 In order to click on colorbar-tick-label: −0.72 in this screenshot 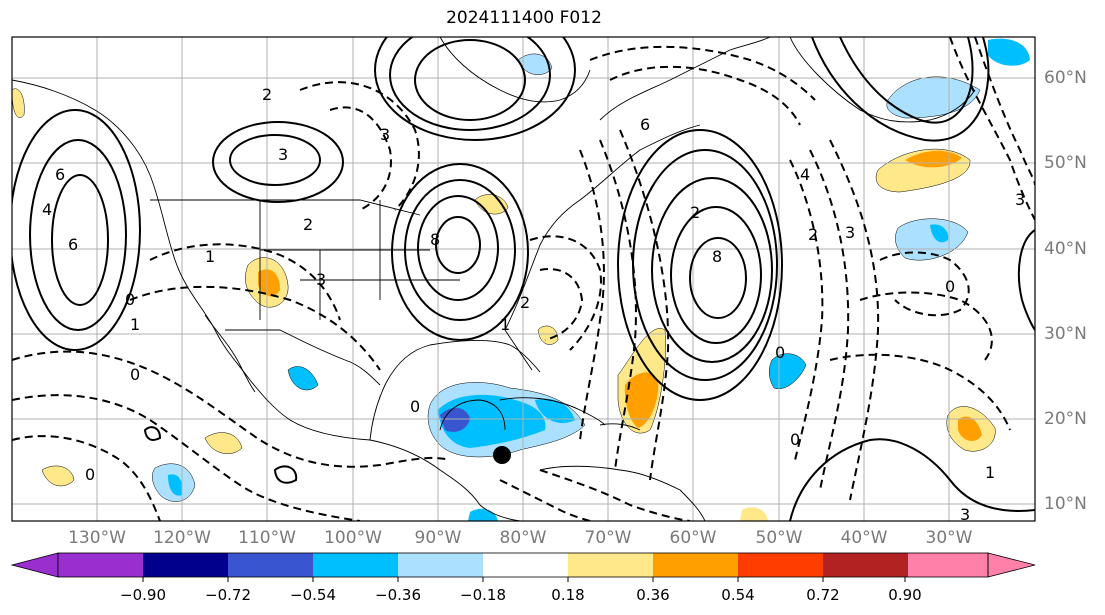, I will do `click(228, 595)`.